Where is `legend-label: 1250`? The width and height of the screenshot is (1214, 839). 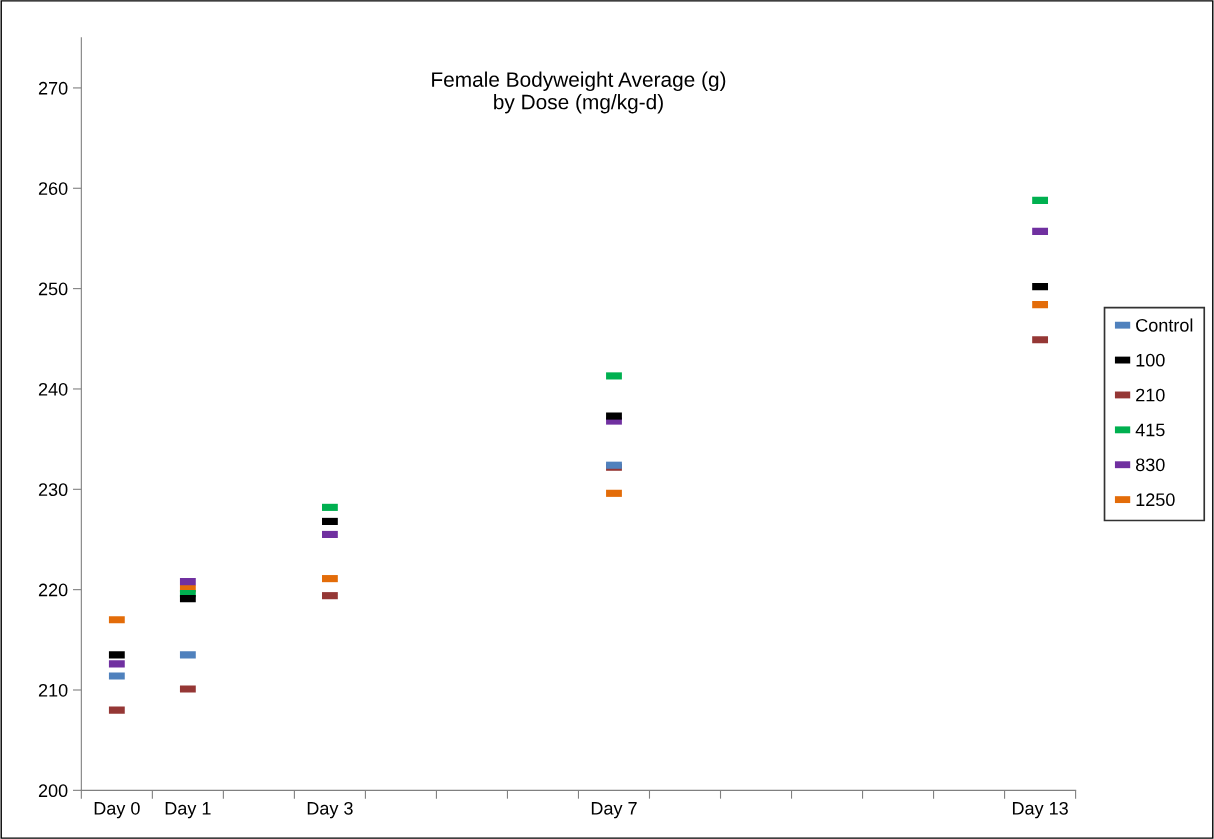
legend-label: 1250 is located at coordinates (1155, 500).